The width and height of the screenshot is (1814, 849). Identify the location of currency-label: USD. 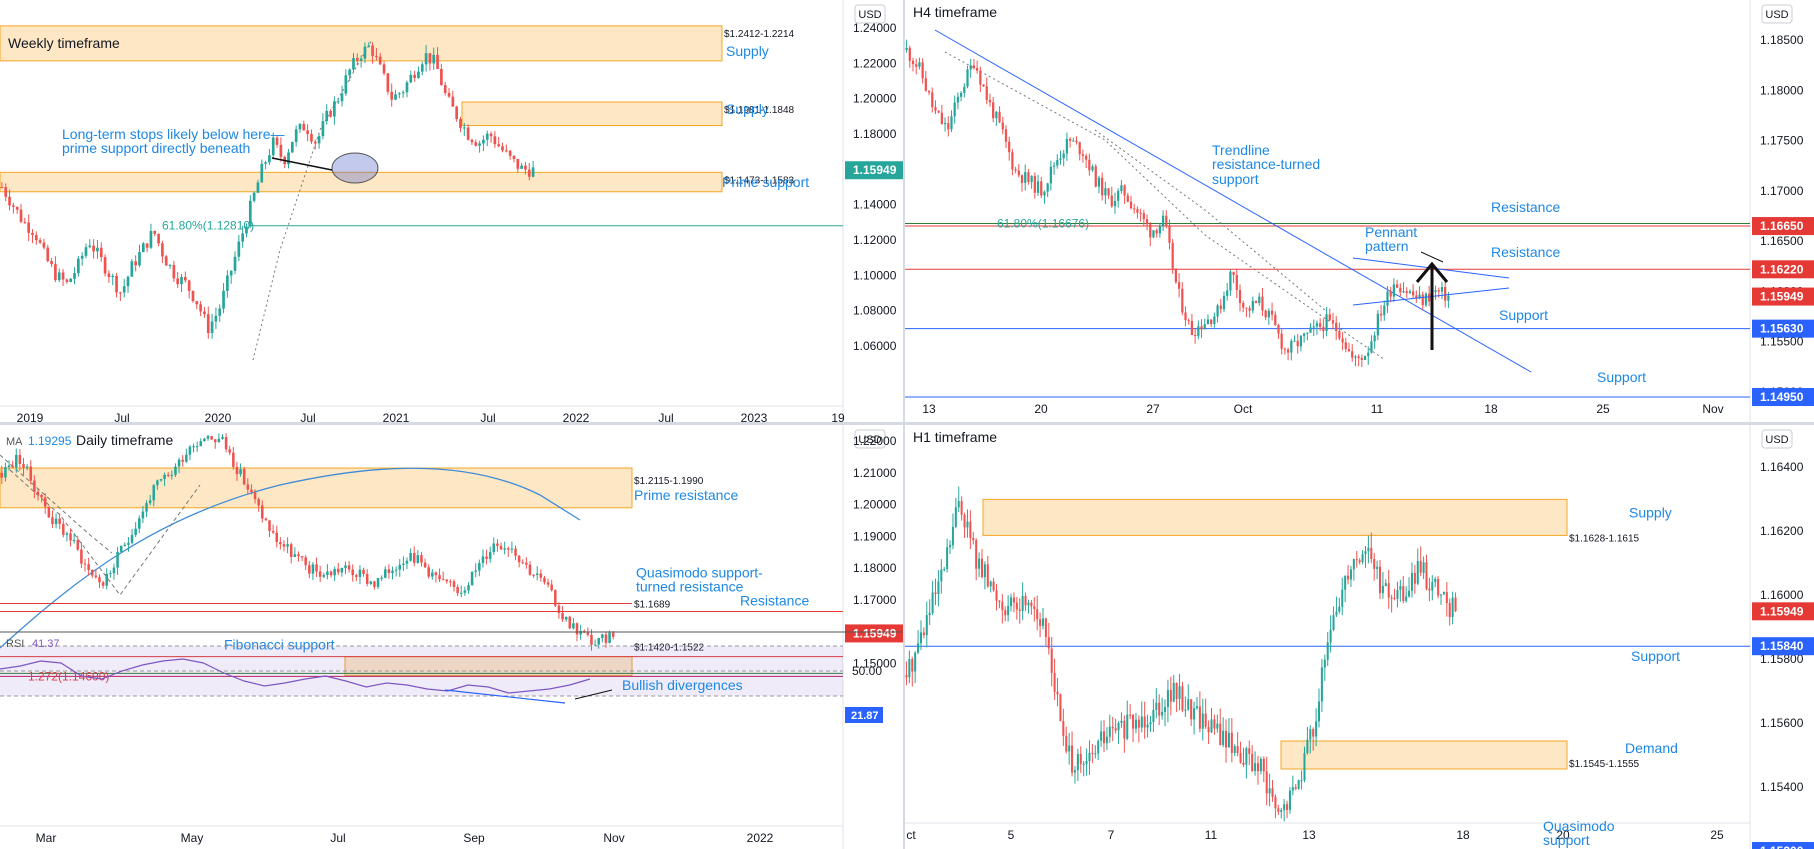
(869, 440).